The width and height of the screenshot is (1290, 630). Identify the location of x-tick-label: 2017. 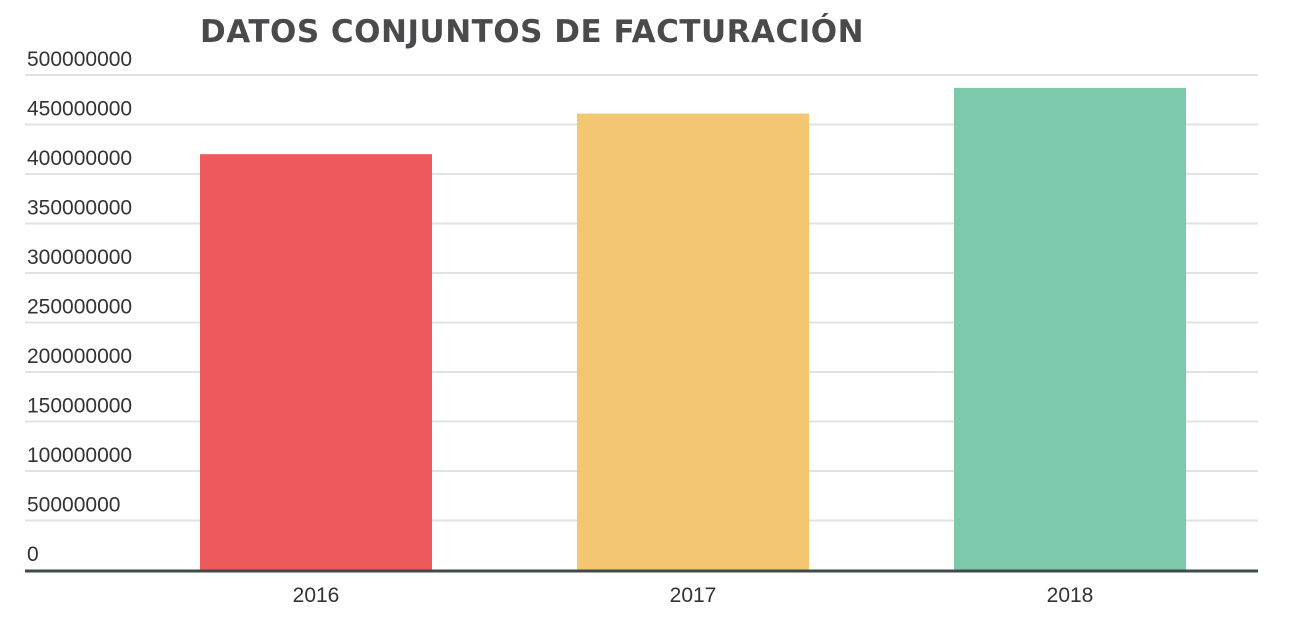
(693, 595).